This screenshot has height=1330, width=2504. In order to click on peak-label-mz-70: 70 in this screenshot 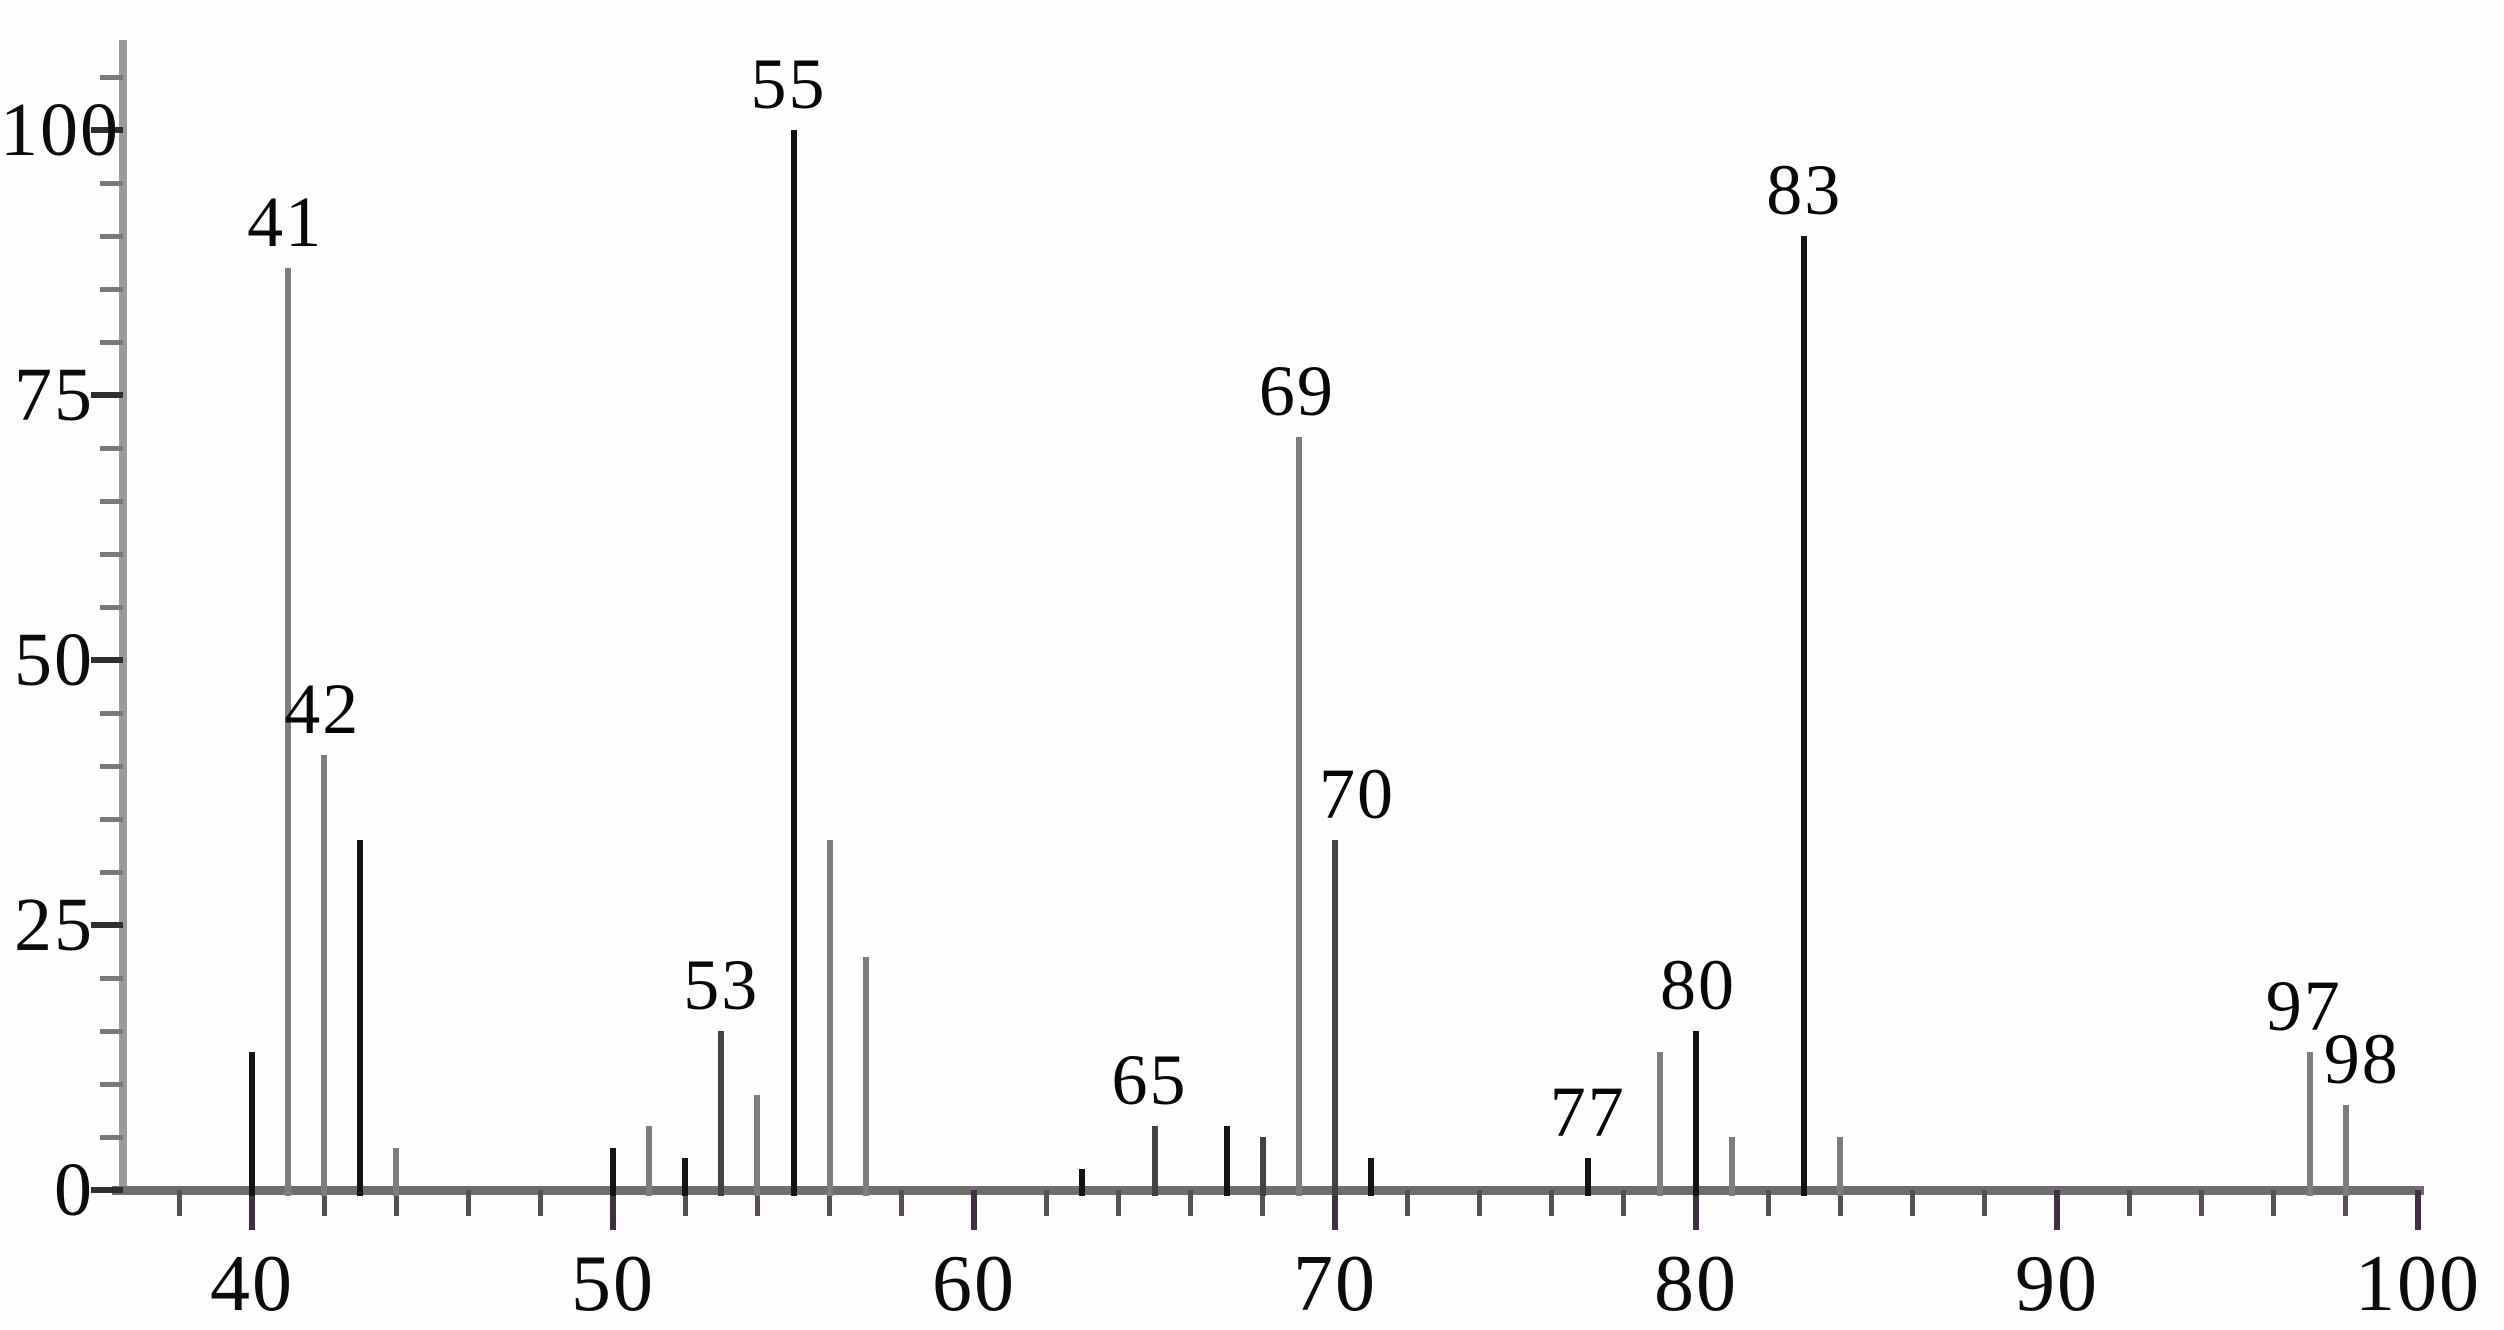, I will do `click(1357, 794)`.